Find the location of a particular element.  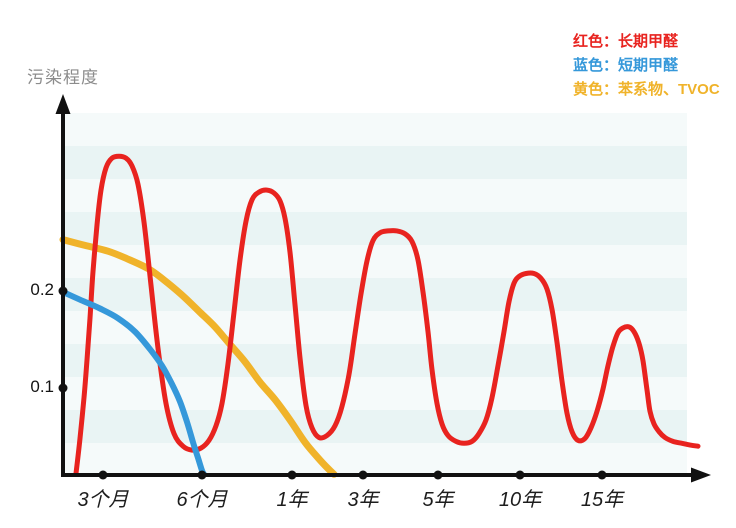

legend-item-red: 红色：长期甲醛 is located at coordinates (626, 41).